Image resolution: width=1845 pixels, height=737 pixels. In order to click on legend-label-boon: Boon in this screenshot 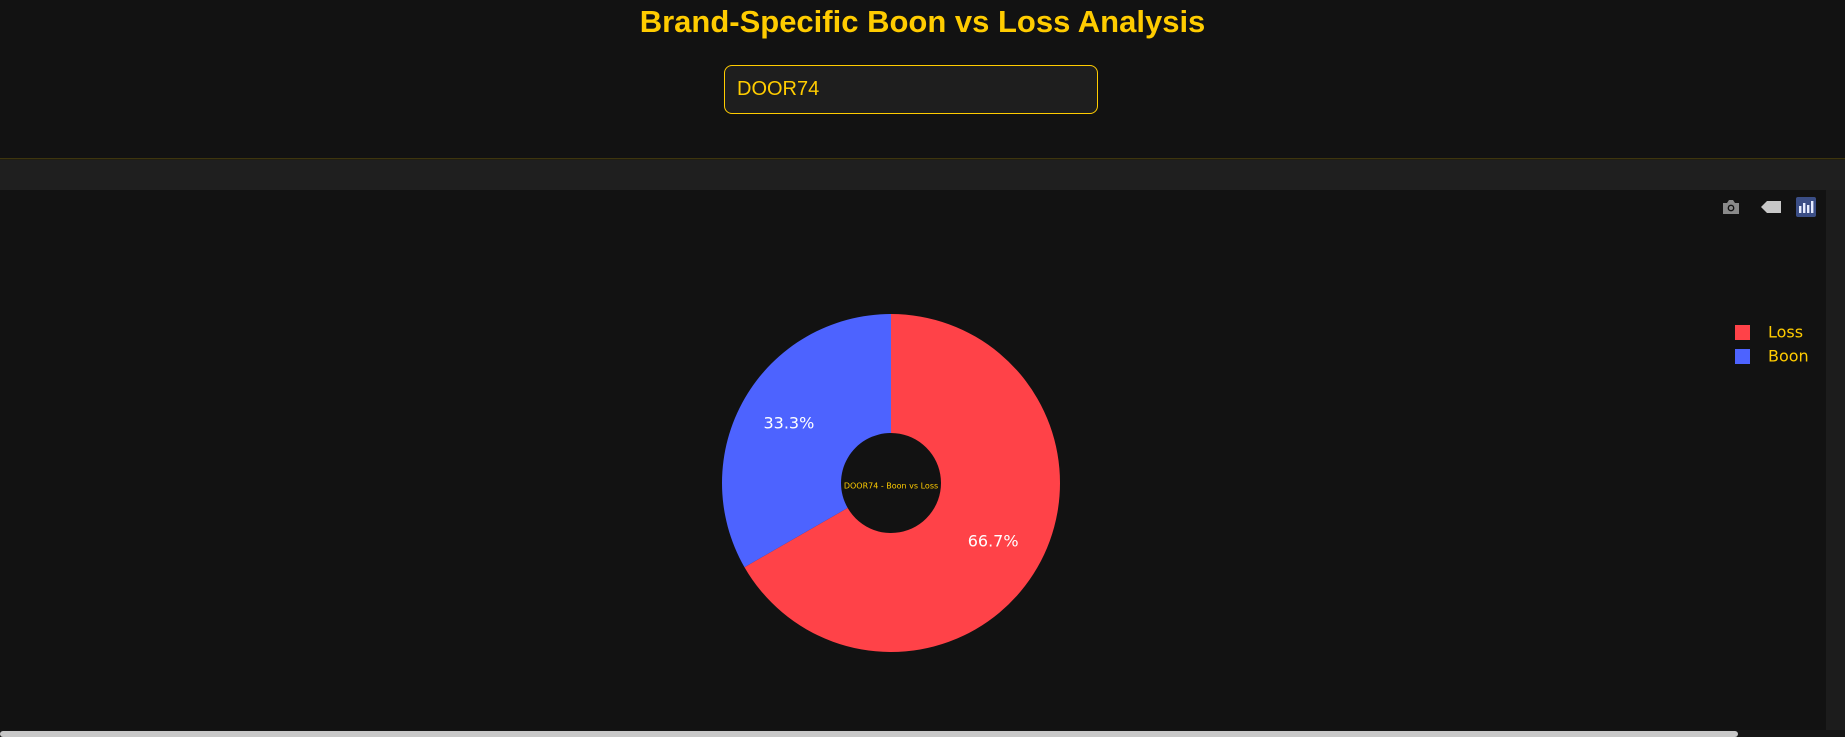, I will do `click(1788, 356)`.